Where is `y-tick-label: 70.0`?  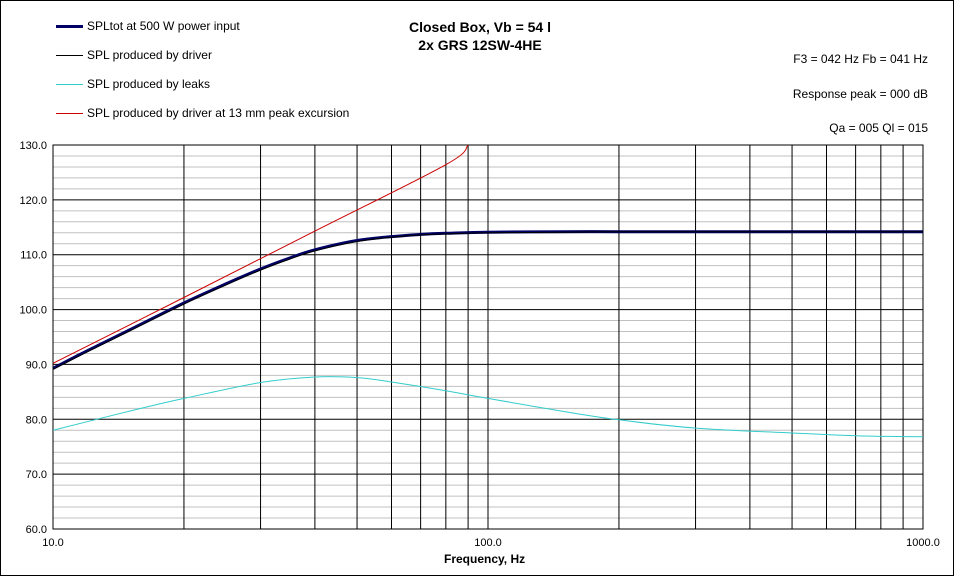 y-tick-label: 70.0 is located at coordinates (36, 475).